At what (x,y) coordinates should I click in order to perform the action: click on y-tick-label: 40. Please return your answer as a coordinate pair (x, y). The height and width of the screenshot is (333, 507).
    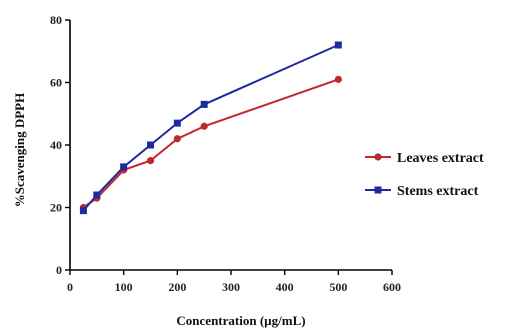
    Looking at the image, I should click on (56, 145).